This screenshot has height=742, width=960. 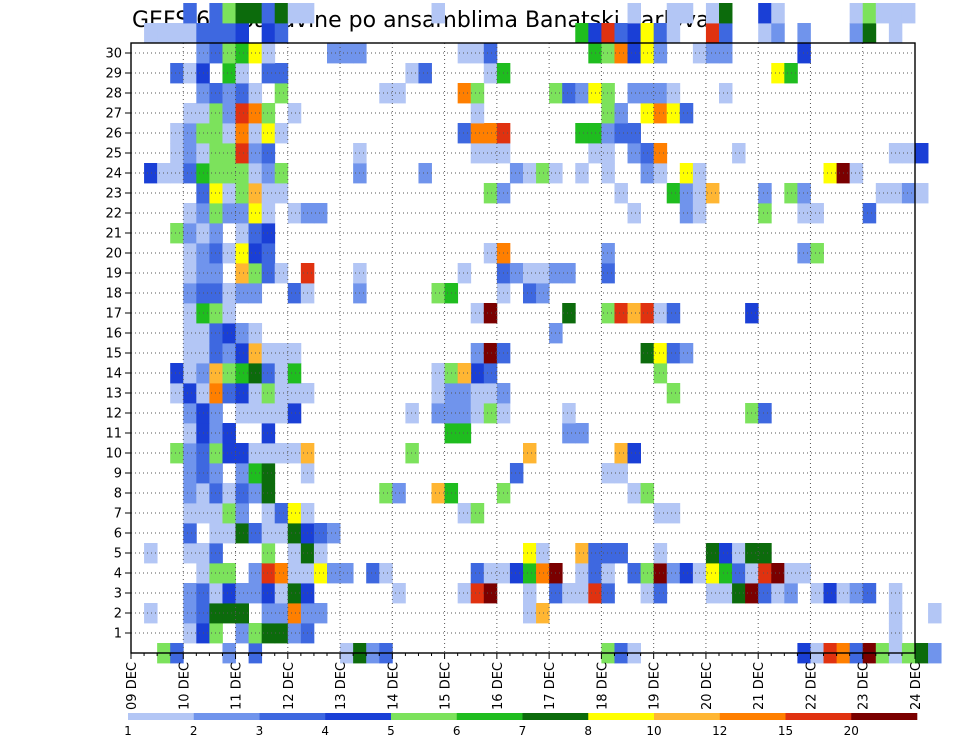 What do you see at coordinates (811, 686) in the screenshot?
I see `x-tick-label: 22 DEC` at bounding box center [811, 686].